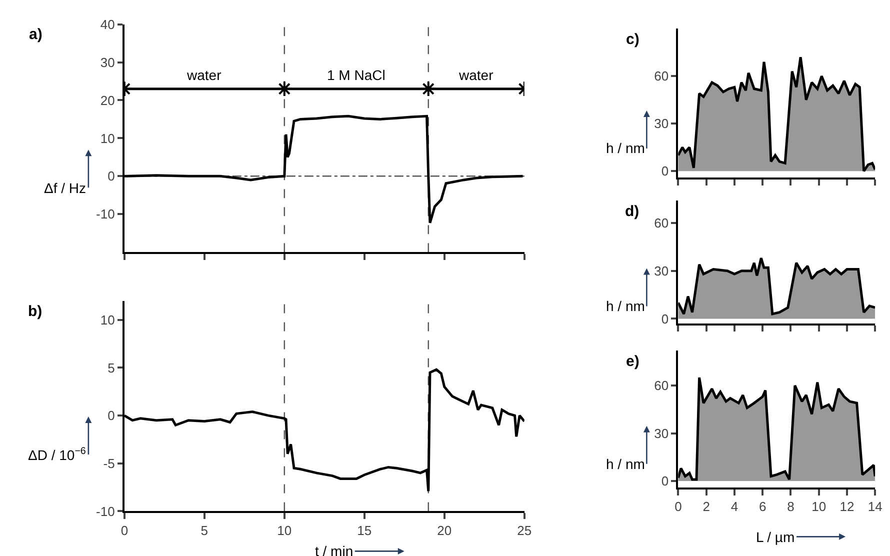  Describe the element at coordinates (762, 506) in the screenshot. I see `x-tick-label: 6` at that location.